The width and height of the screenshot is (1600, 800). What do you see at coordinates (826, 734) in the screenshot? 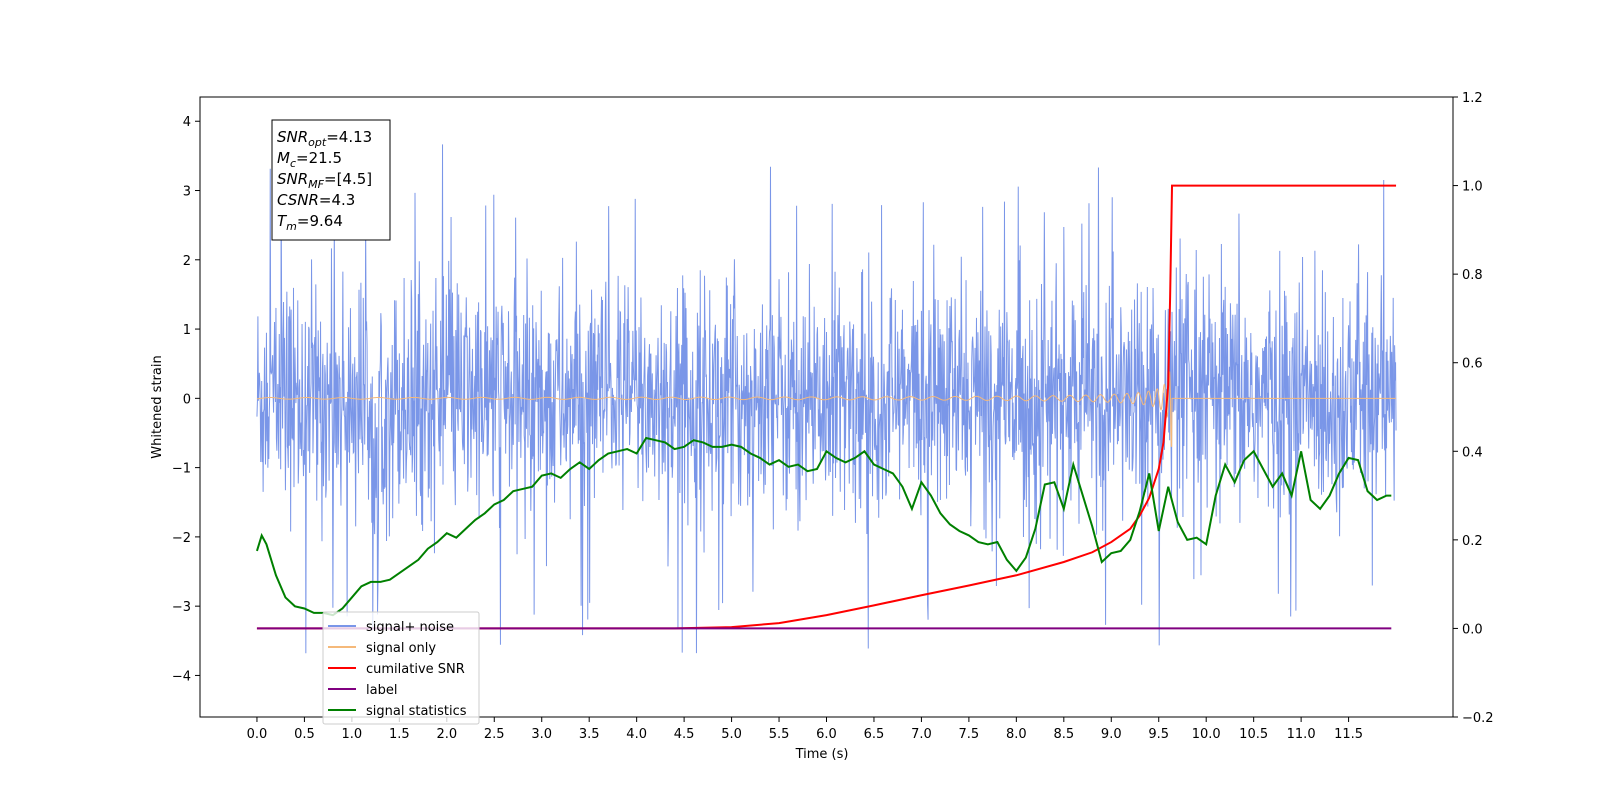
I see `x-tick-label: 6.0` at bounding box center [826, 734].